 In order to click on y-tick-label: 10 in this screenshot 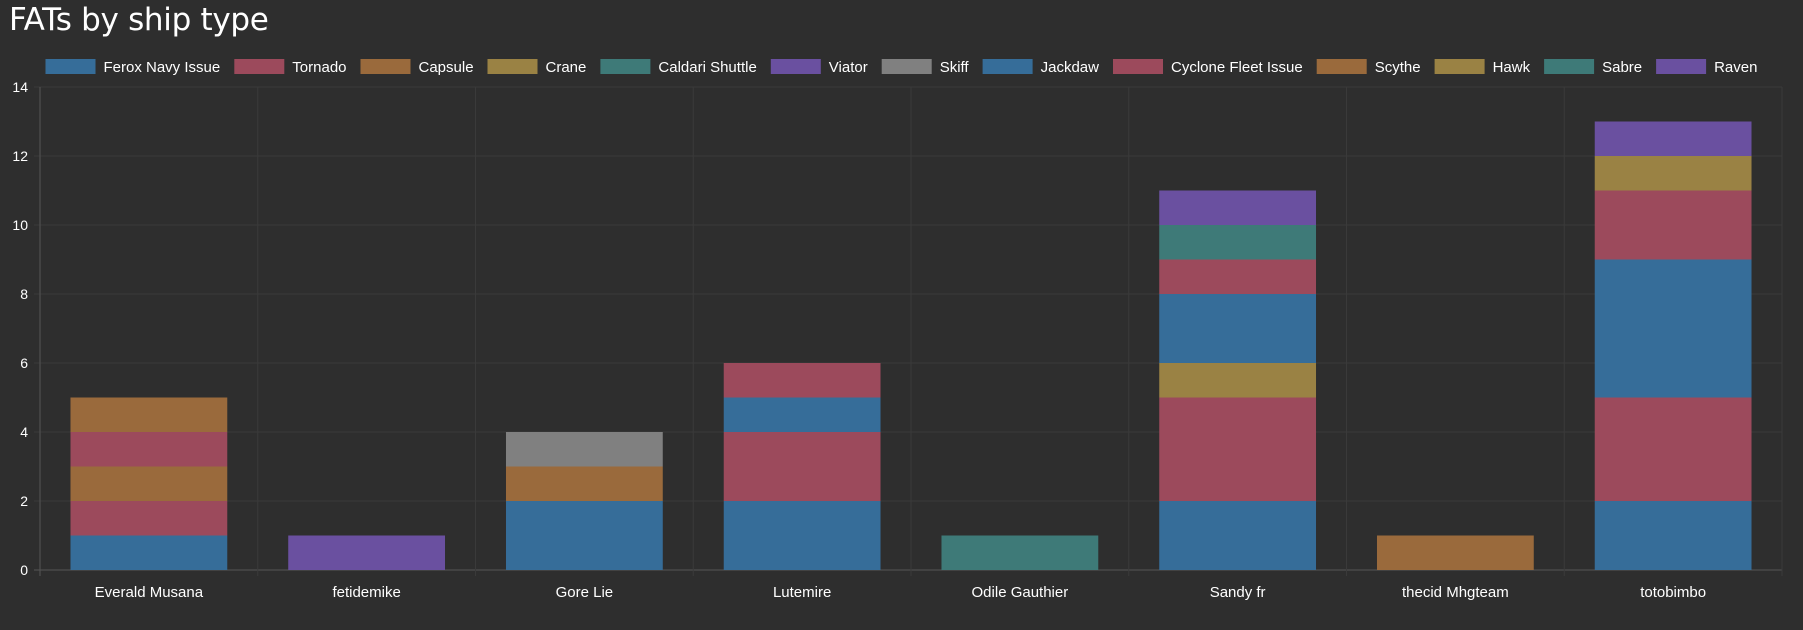, I will do `click(20, 225)`.